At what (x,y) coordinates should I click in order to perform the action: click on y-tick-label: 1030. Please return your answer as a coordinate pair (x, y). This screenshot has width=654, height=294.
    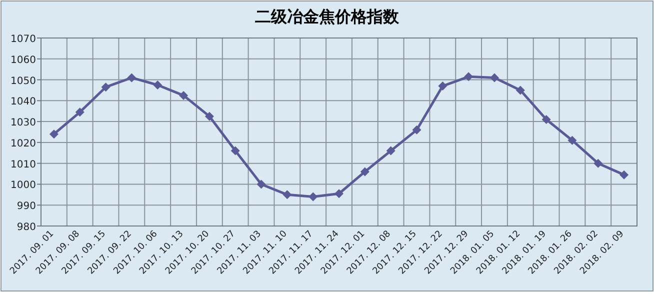
    Looking at the image, I should click on (23, 123).